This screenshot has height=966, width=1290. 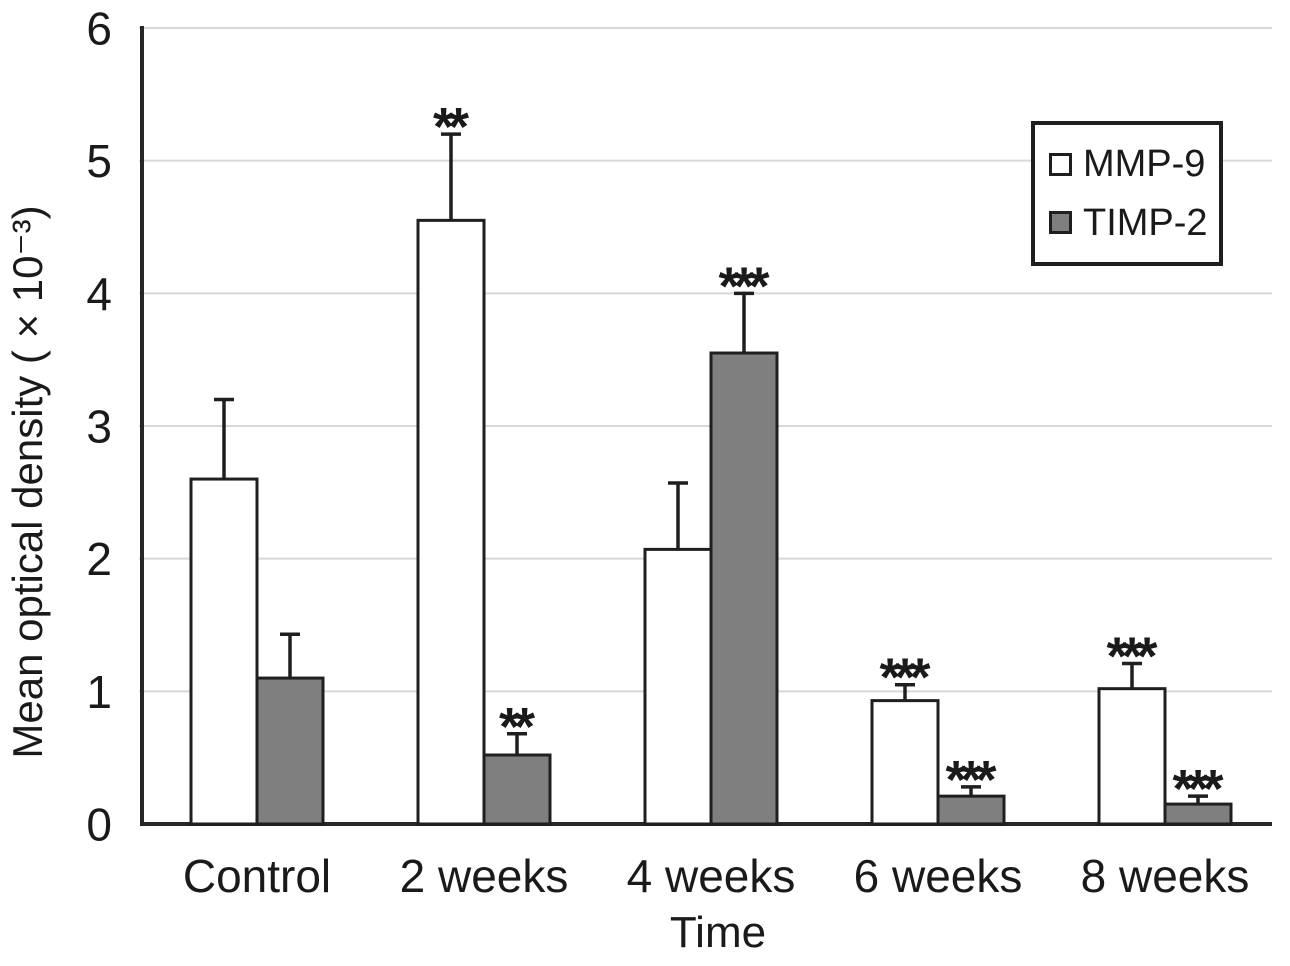 I want to click on bar-timp2-2-weeks, so click(x=517, y=789).